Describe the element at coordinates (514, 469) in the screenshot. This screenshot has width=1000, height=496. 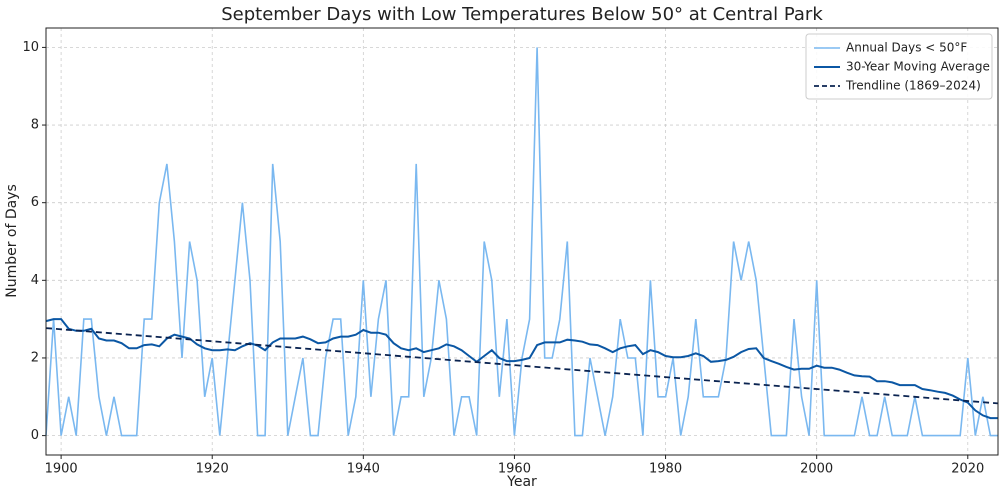
I see `x-tick-label: 1960` at that location.